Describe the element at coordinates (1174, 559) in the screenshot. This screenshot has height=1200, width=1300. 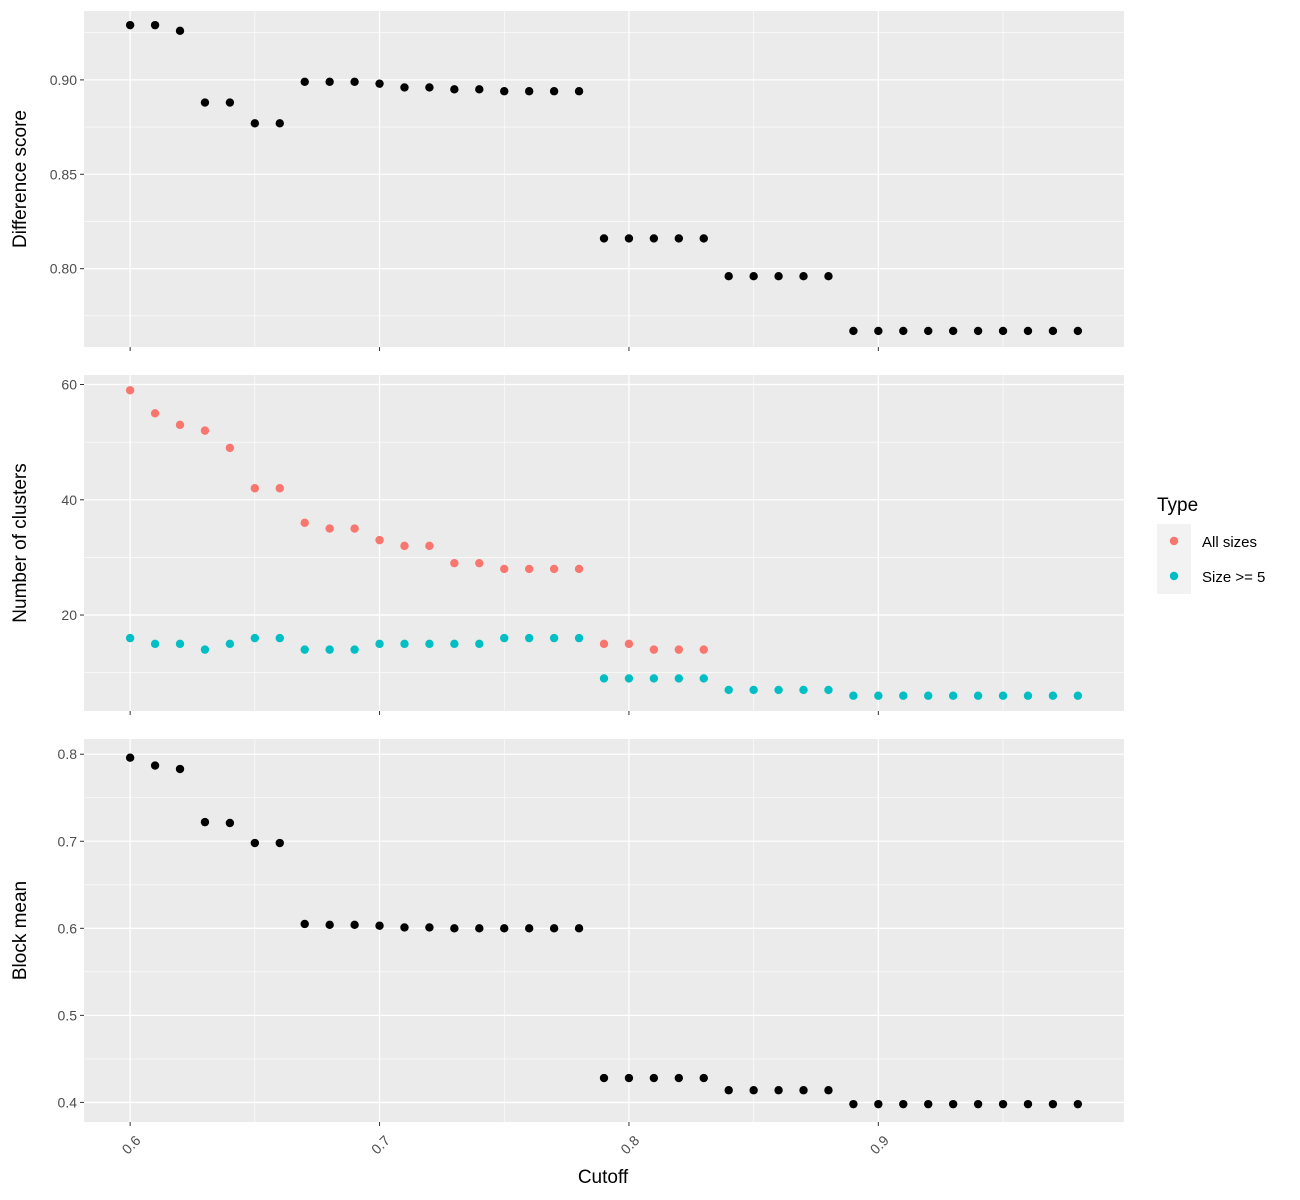
I see `legend-key-background` at that location.